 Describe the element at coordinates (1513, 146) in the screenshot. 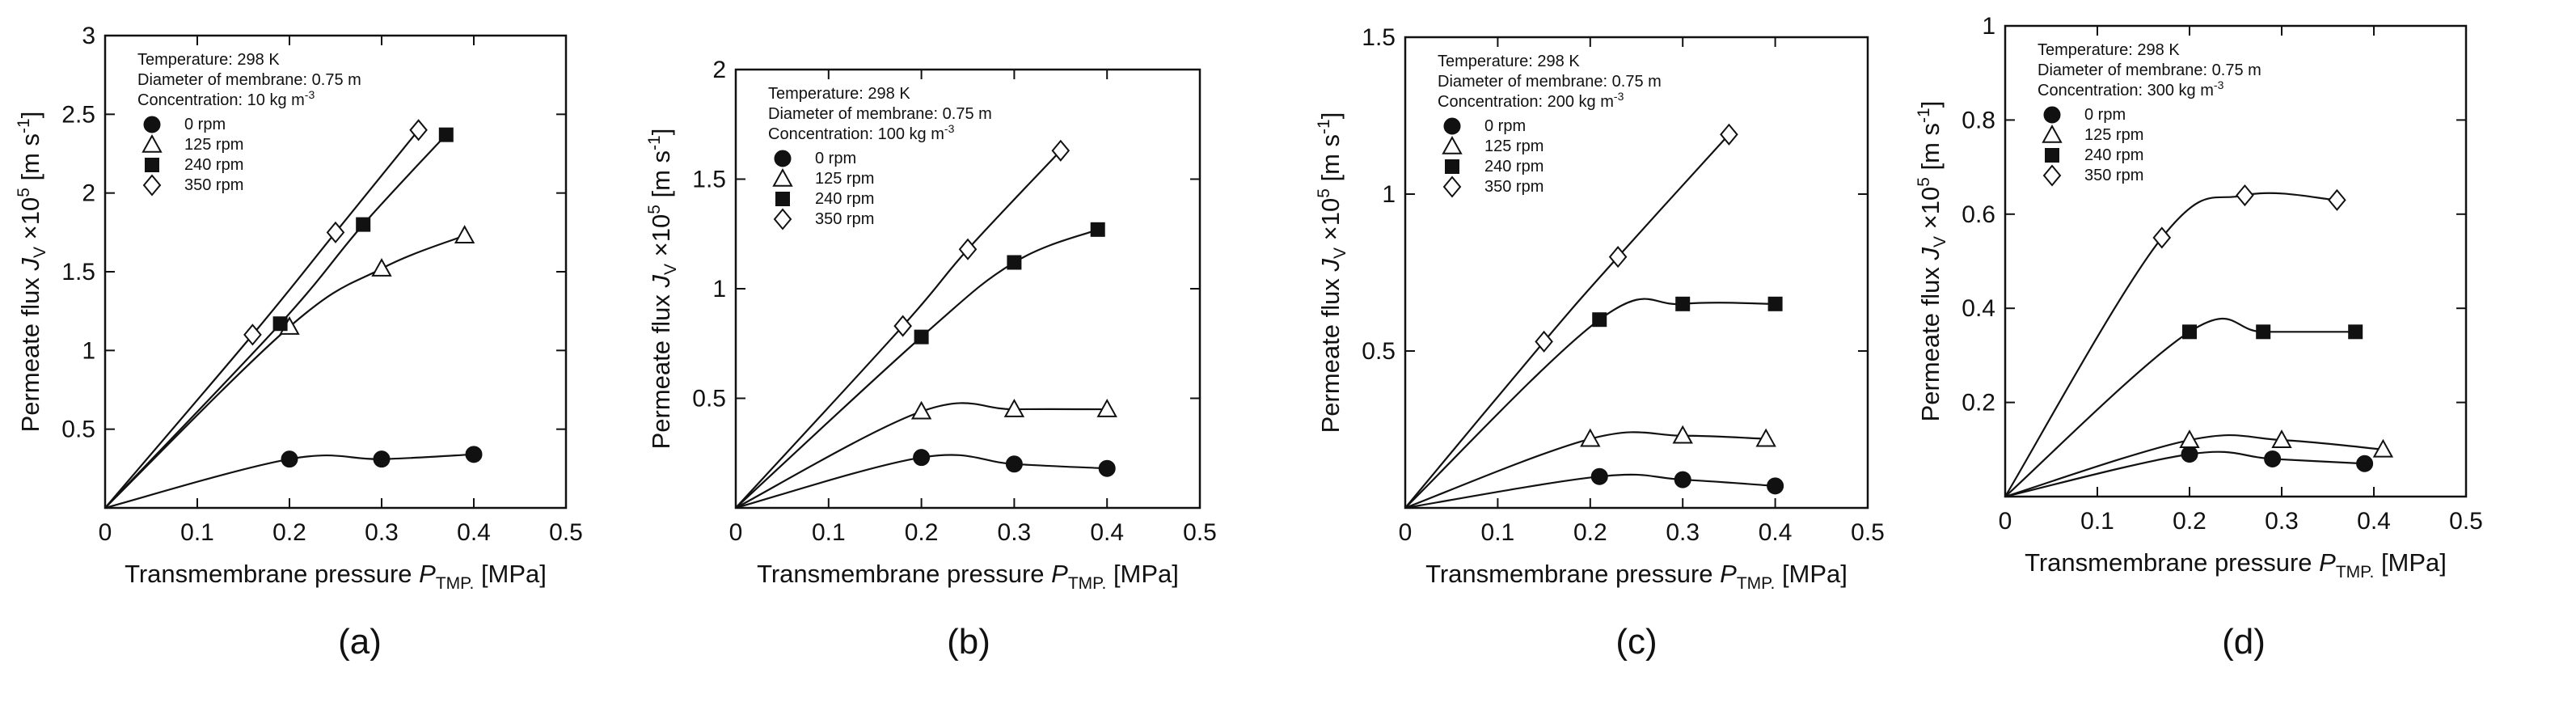

I see `legend-label: 125 rpm` at that location.